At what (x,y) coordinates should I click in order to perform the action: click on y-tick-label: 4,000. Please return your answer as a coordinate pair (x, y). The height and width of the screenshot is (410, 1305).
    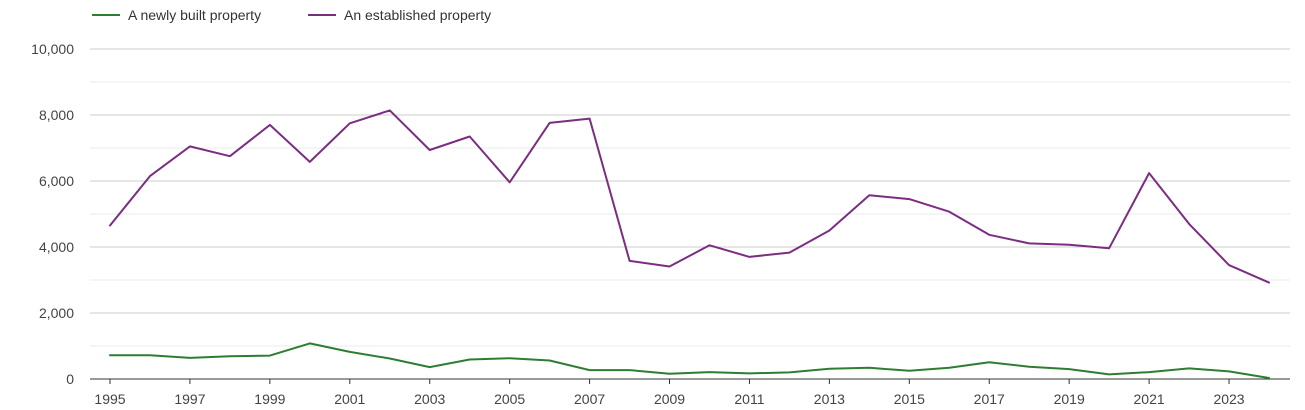
    Looking at the image, I should click on (56, 247).